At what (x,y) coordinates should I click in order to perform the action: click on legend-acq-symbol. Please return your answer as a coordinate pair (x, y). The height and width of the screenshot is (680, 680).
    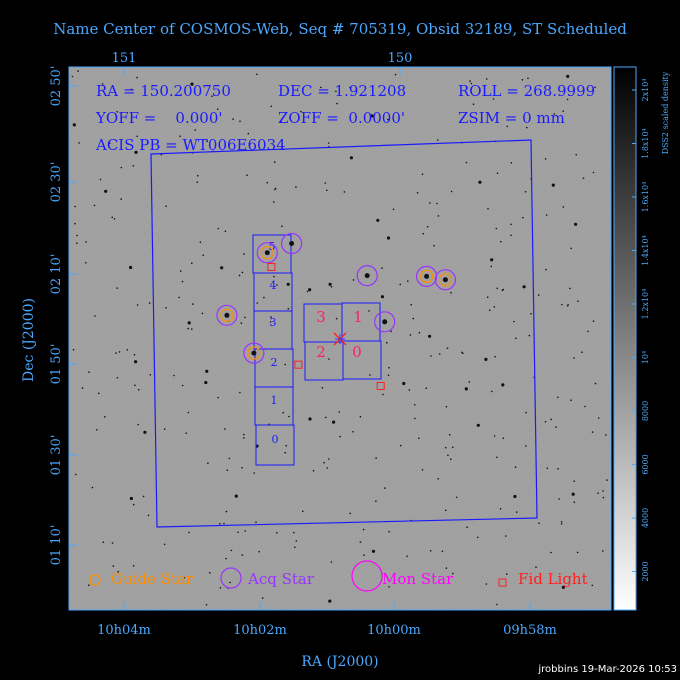
    Looking at the image, I should click on (231, 578).